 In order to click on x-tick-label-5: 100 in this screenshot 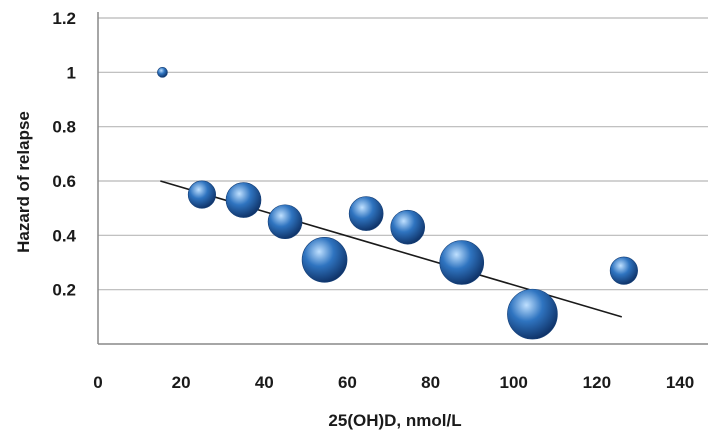, I will do `click(514, 382)`.